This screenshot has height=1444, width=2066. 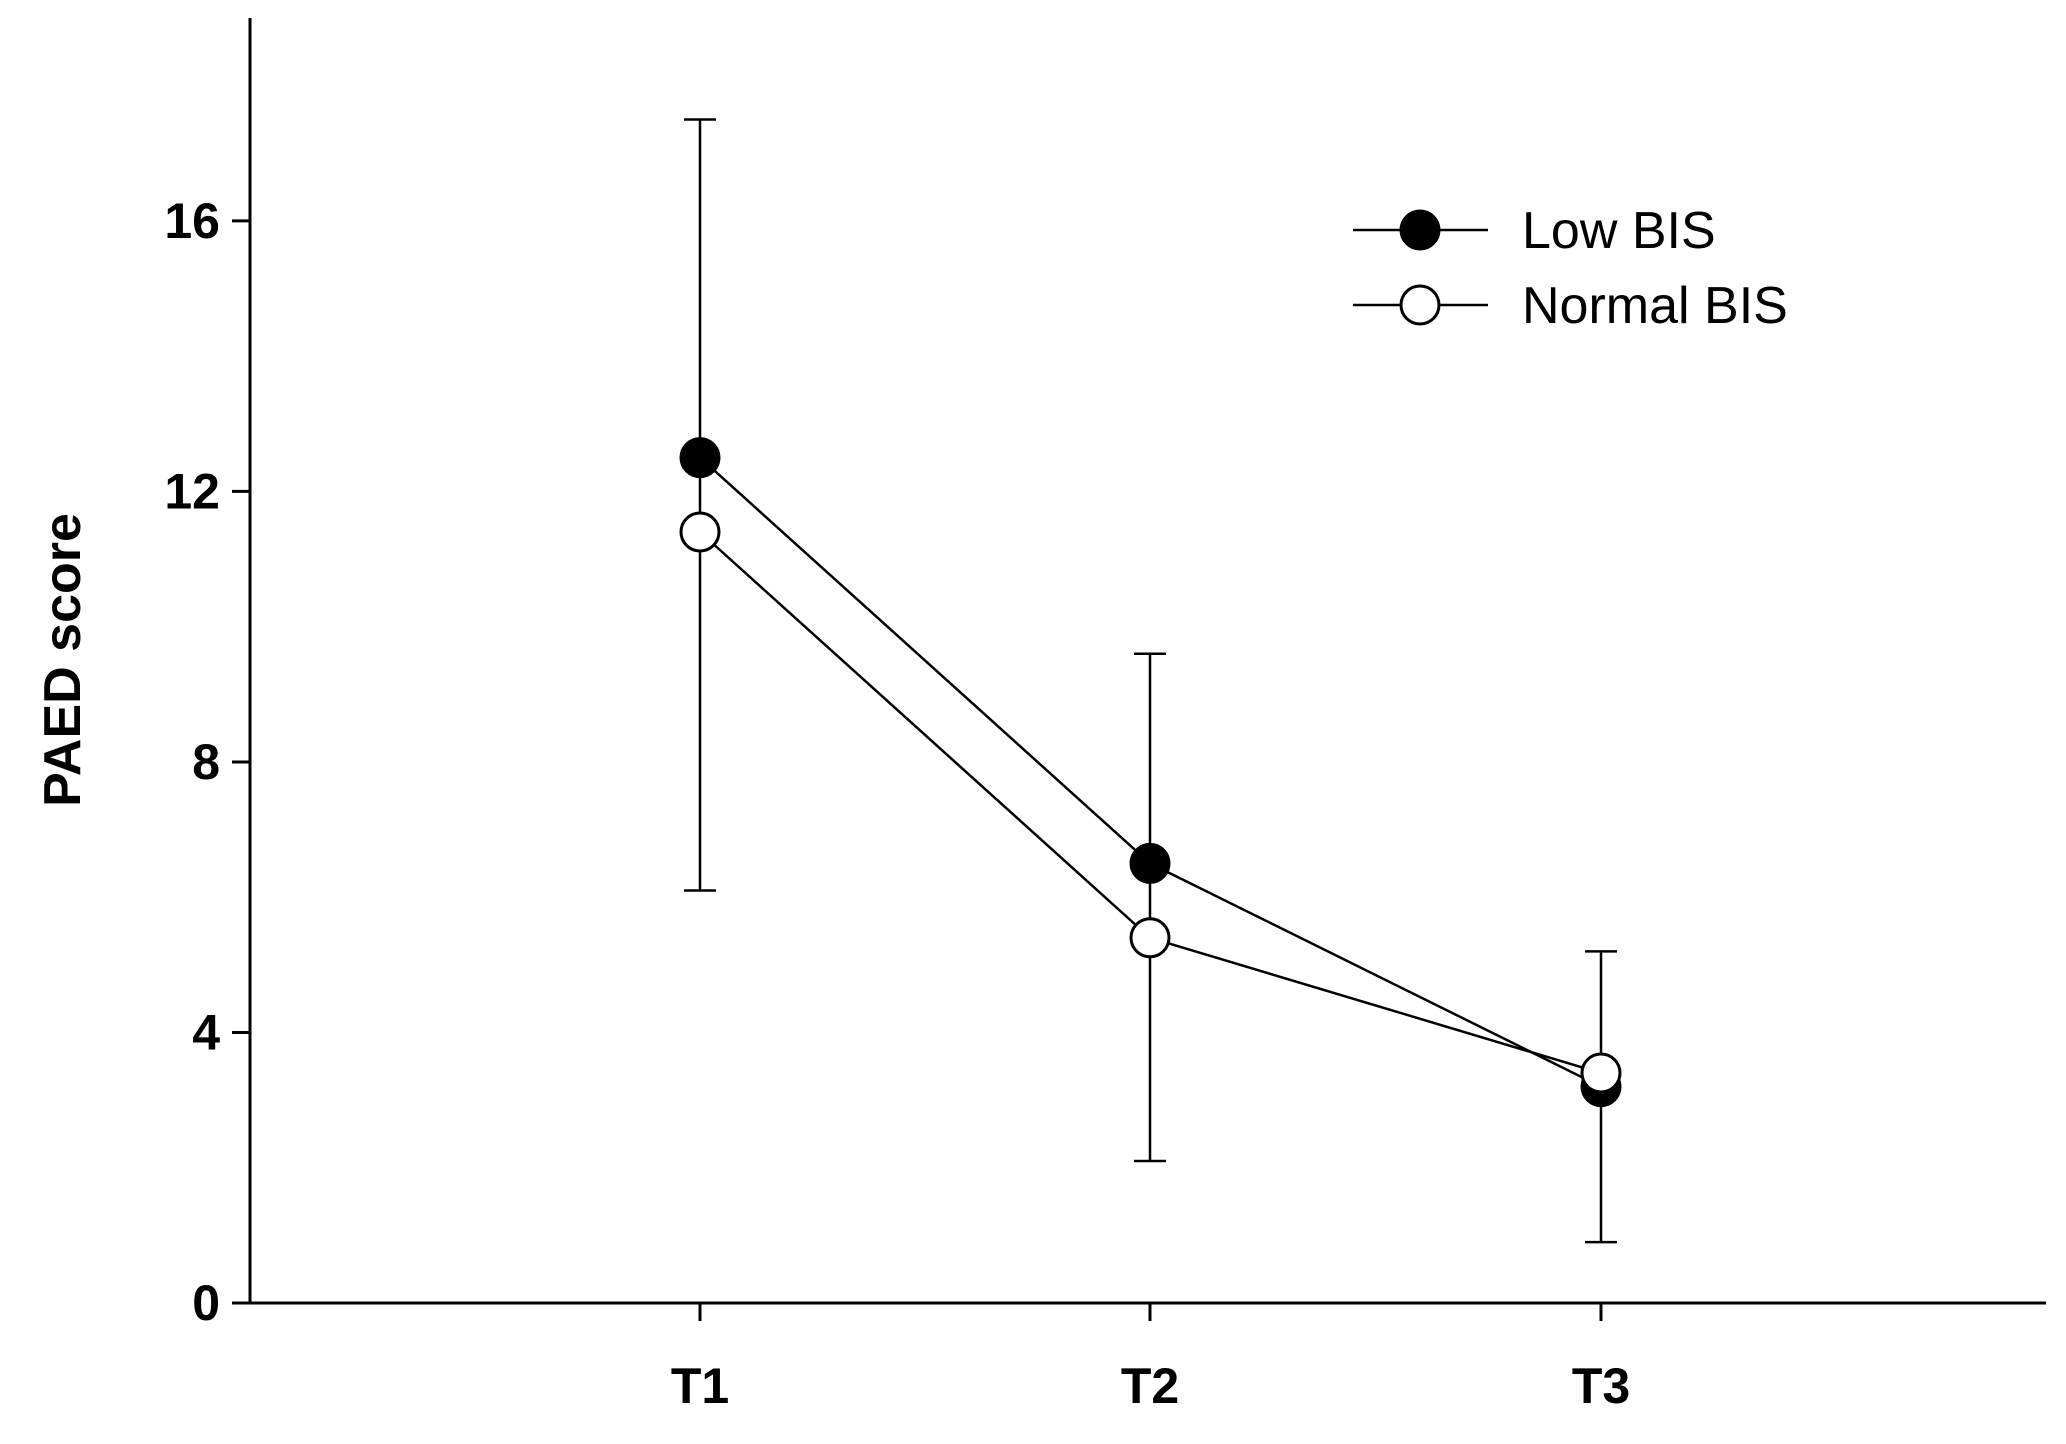 What do you see at coordinates (206, 1303) in the screenshot?
I see `y-tick-label: 0` at bounding box center [206, 1303].